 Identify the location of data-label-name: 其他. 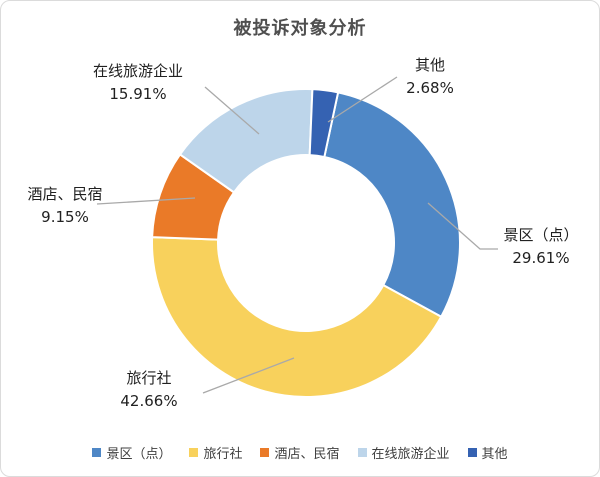
(429, 65).